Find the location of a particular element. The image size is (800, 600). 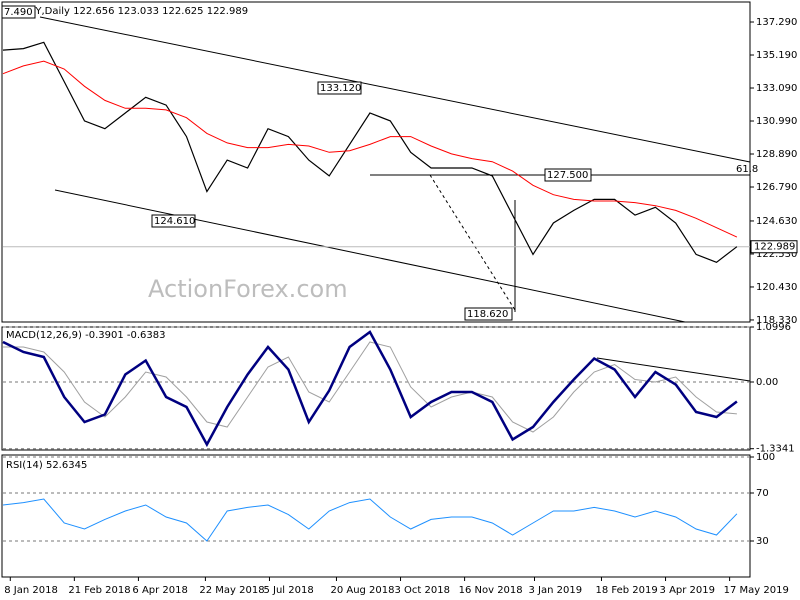

x-tick-label: 3 Oct 2018 is located at coordinates (422, 590).